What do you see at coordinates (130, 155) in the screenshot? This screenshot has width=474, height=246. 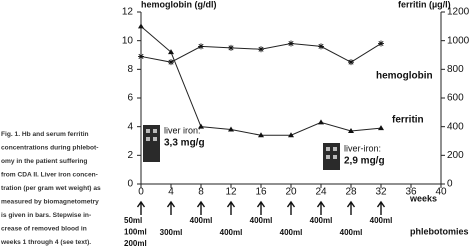 I see `y-tick-label: 2` at bounding box center [130, 155].